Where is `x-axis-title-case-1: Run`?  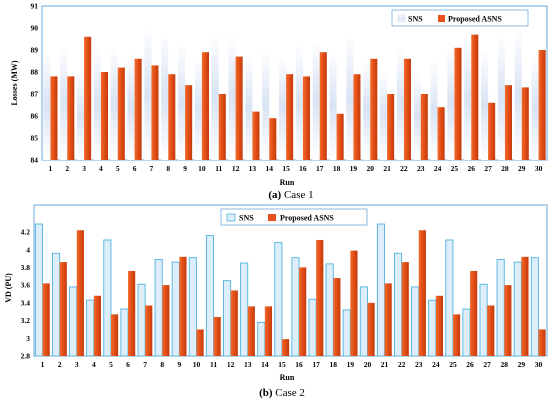 x-axis-title-case-1: Run is located at coordinates (287, 182).